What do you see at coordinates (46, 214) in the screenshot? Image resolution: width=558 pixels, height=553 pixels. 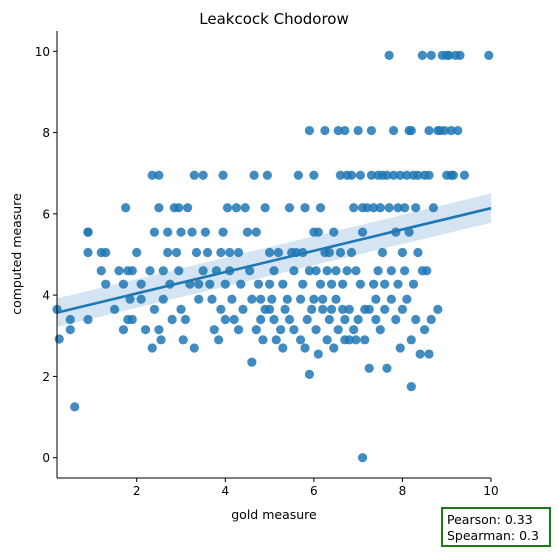 I see `y-tick-label: 6` at bounding box center [46, 214].